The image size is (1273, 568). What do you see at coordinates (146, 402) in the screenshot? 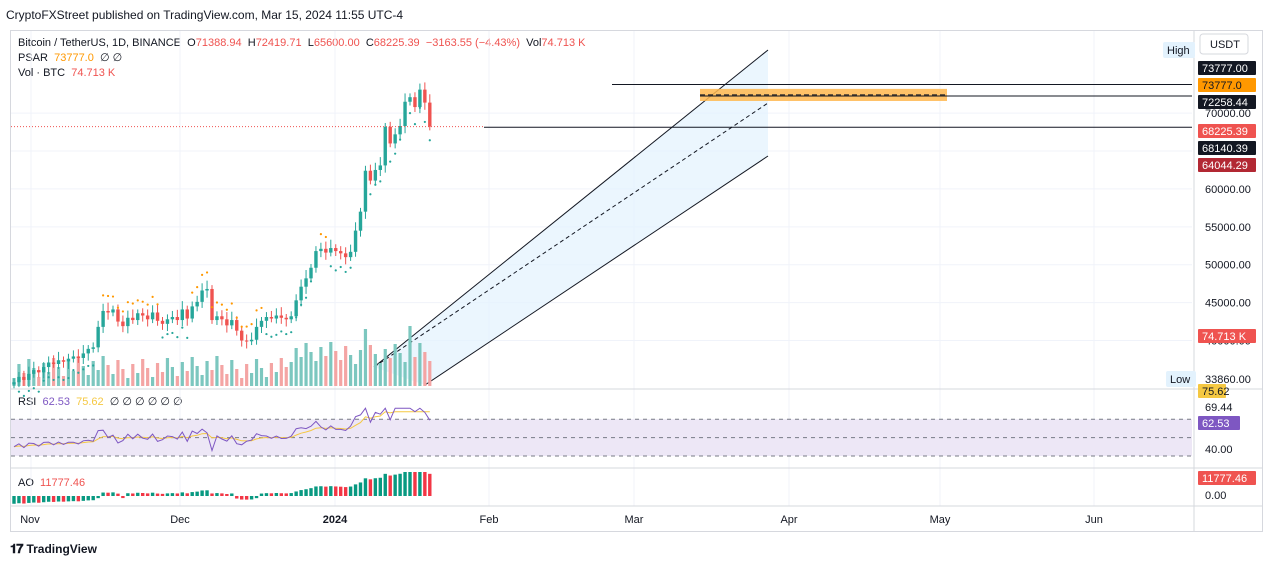
I see `rsi-extra: ∅ ∅ ∅ ∅ ∅ ∅` at bounding box center [146, 402].